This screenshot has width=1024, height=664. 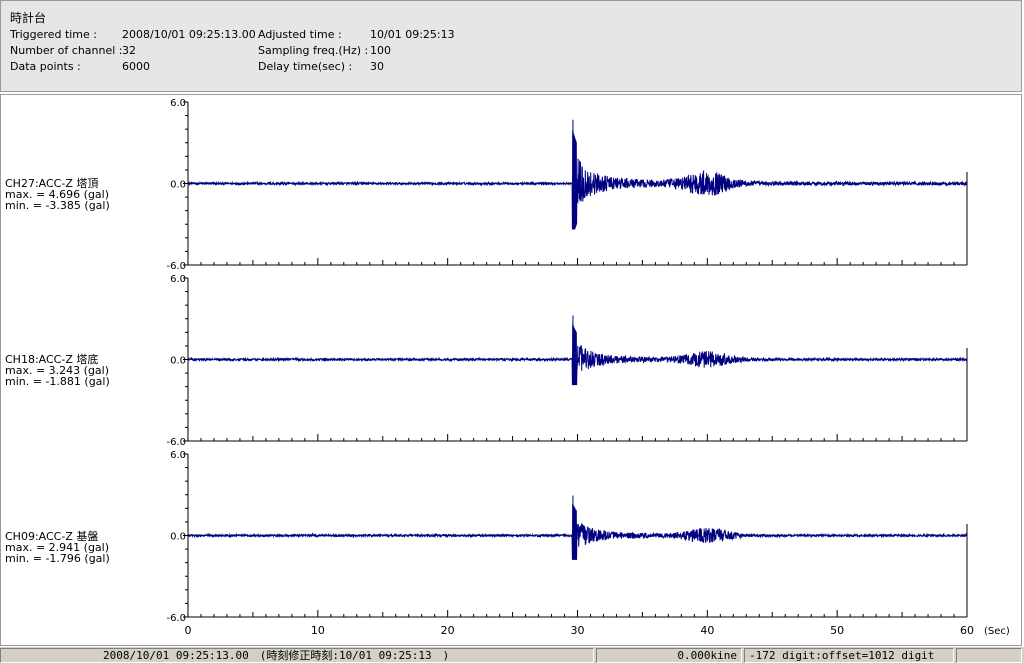 I want to click on x-tick-label: 40, so click(x=707, y=630).